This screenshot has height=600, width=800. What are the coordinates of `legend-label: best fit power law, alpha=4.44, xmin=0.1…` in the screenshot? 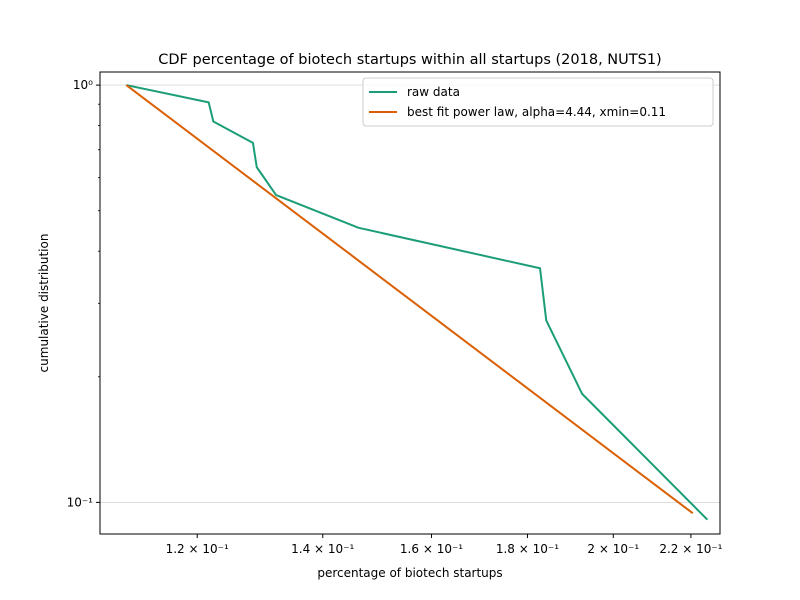 It's located at (536, 112).